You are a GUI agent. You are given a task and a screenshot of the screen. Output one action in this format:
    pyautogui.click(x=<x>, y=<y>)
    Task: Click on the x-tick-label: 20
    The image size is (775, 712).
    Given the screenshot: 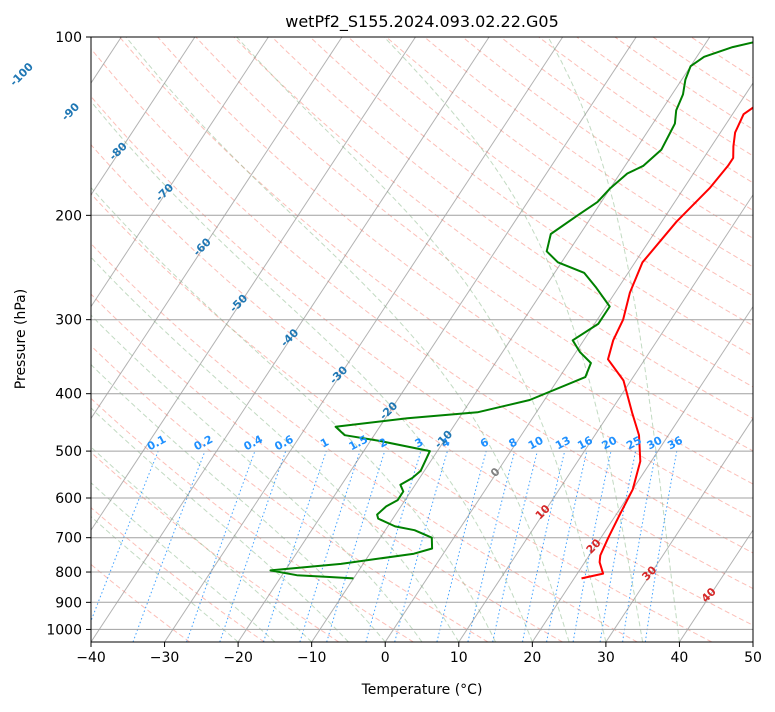 What is the action you would take?
    pyautogui.click(x=532, y=658)
    